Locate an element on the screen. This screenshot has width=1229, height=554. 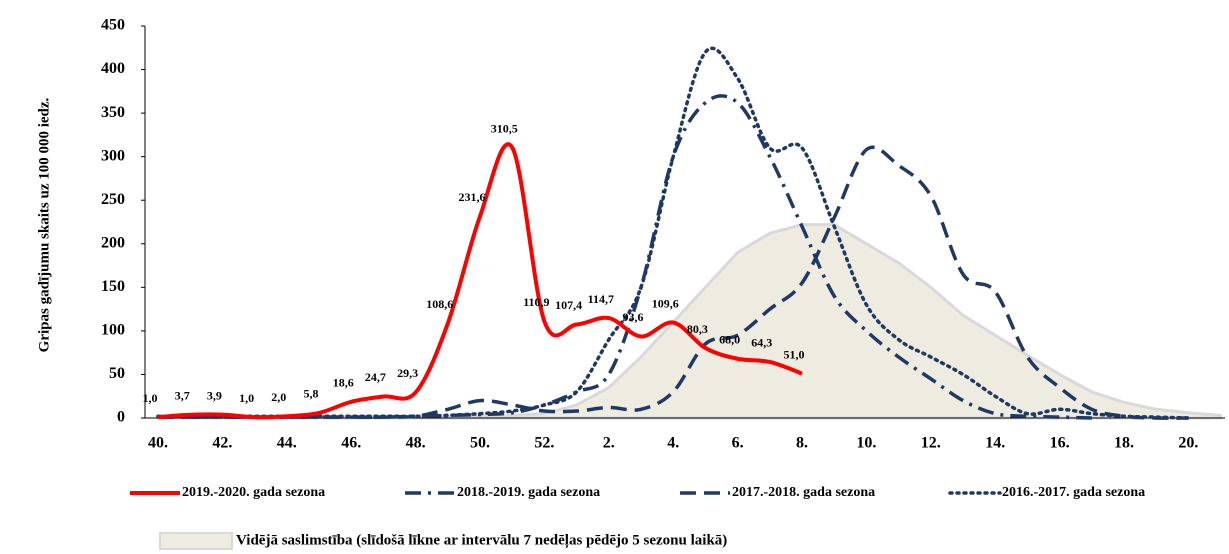
data-label: 107,4 is located at coordinates (568, 305).